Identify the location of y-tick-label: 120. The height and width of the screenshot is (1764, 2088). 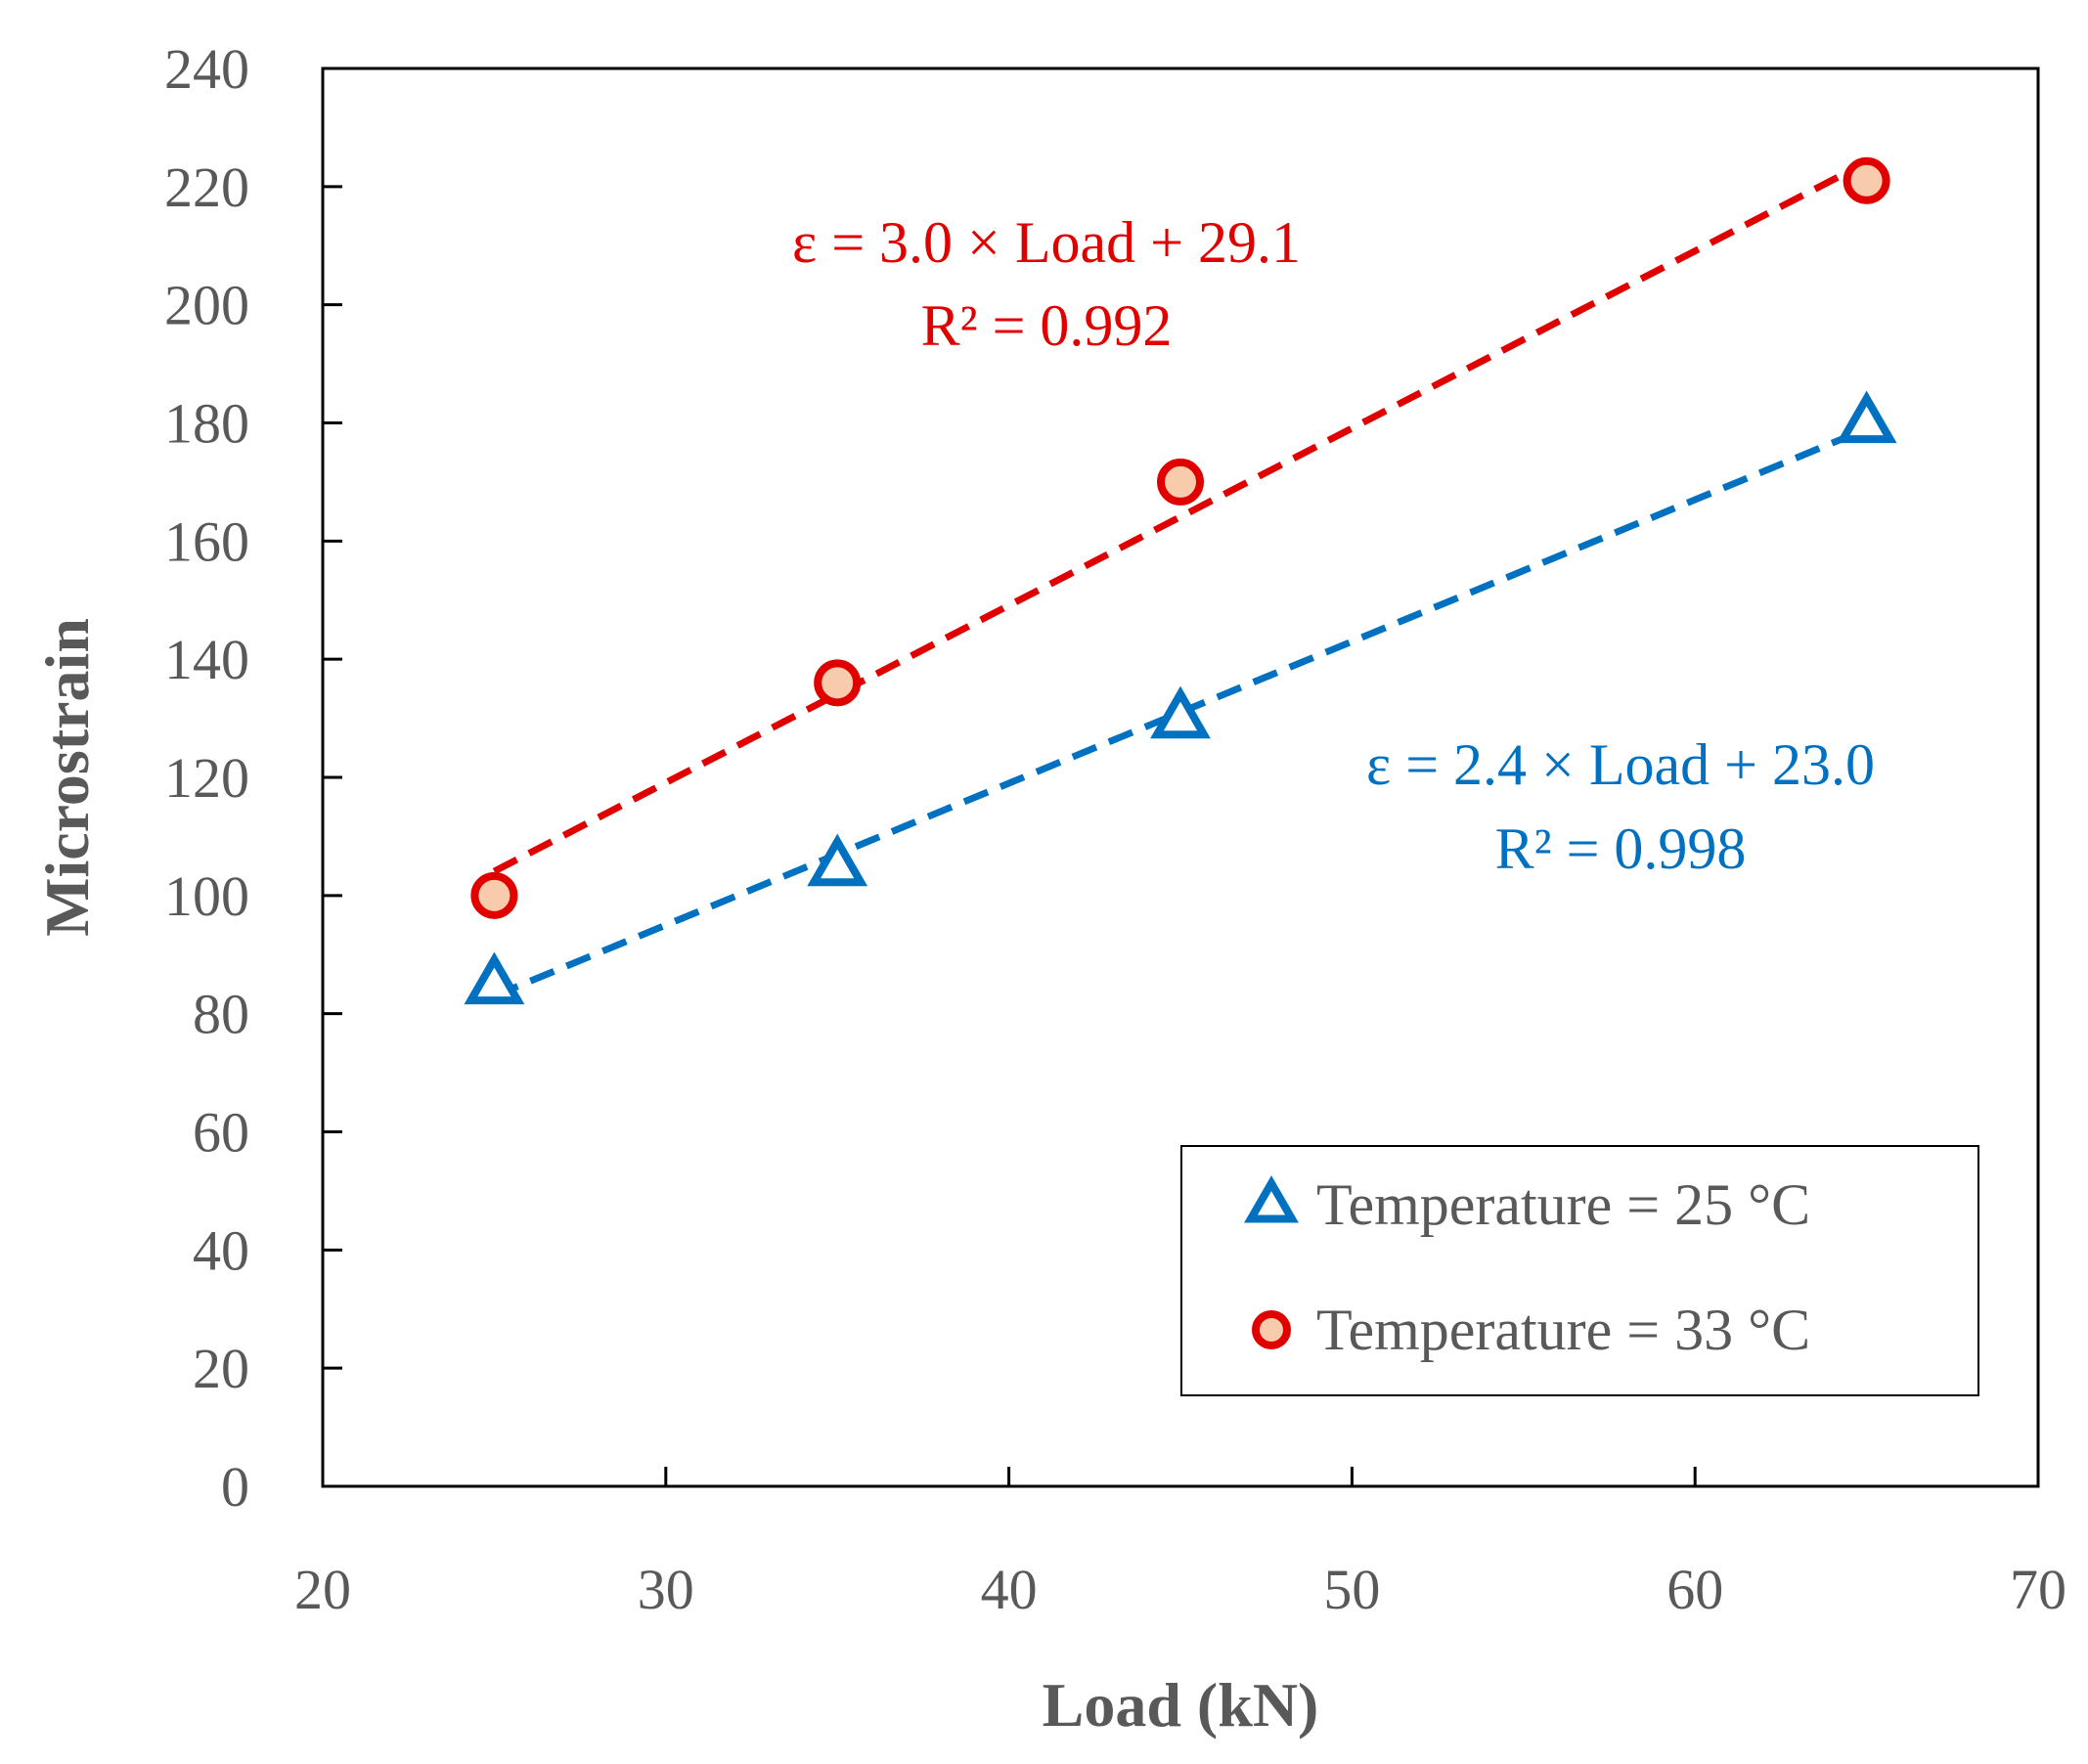
(206, 778).